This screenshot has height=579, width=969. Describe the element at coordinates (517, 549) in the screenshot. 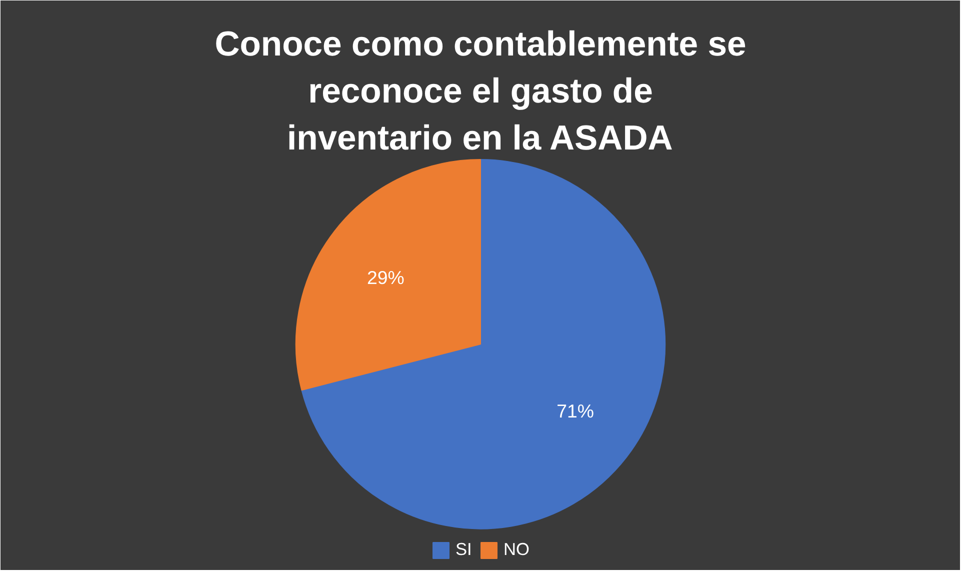

I see `legend-label: NO` at that location.